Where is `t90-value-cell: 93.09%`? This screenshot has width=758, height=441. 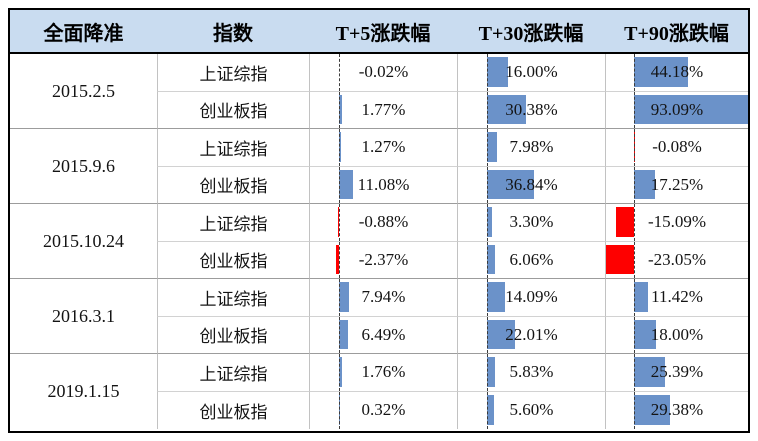 t90-value-cell: 93.09% is located at coordinates (676, 110).